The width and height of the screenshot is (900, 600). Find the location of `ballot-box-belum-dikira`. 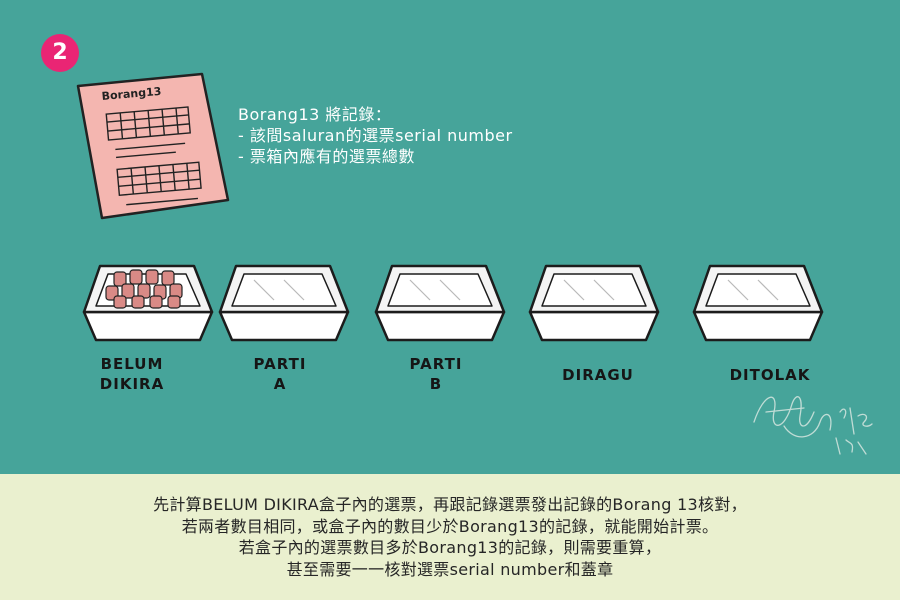

ballot-box-belum-dikira is located at coordinates (148, 303).